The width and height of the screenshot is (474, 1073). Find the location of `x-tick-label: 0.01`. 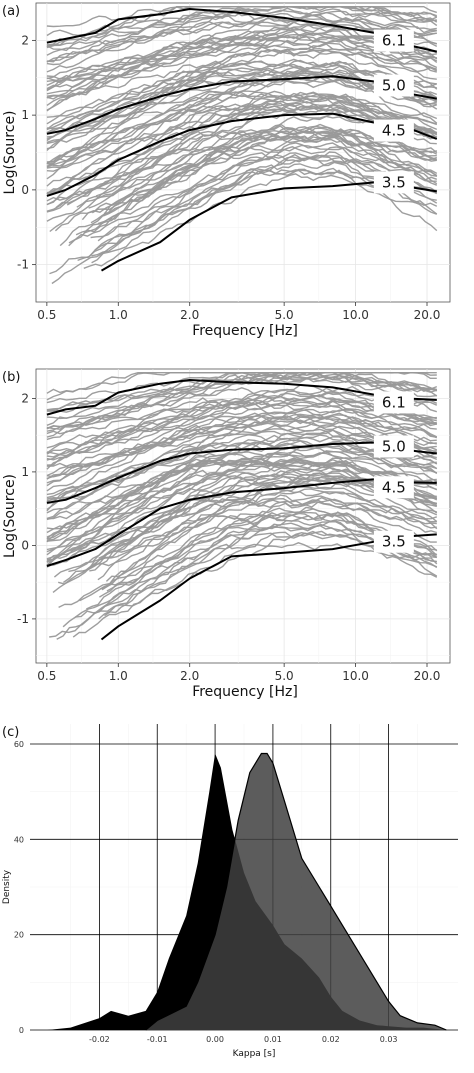

x-tick-label: 0.01 is located at coordinates (273, 1039).